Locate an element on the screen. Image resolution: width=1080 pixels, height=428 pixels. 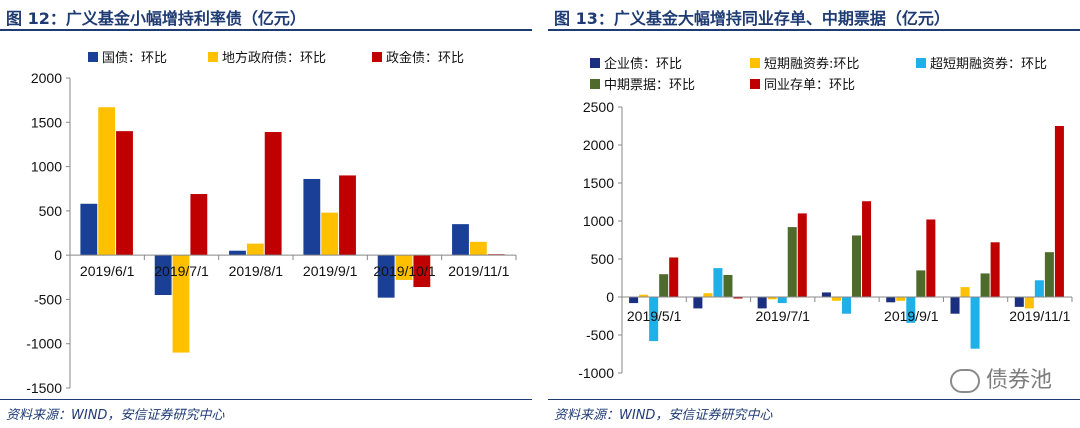
legend-label: 短期融资券:环比 is located at coordinates (811, 64).